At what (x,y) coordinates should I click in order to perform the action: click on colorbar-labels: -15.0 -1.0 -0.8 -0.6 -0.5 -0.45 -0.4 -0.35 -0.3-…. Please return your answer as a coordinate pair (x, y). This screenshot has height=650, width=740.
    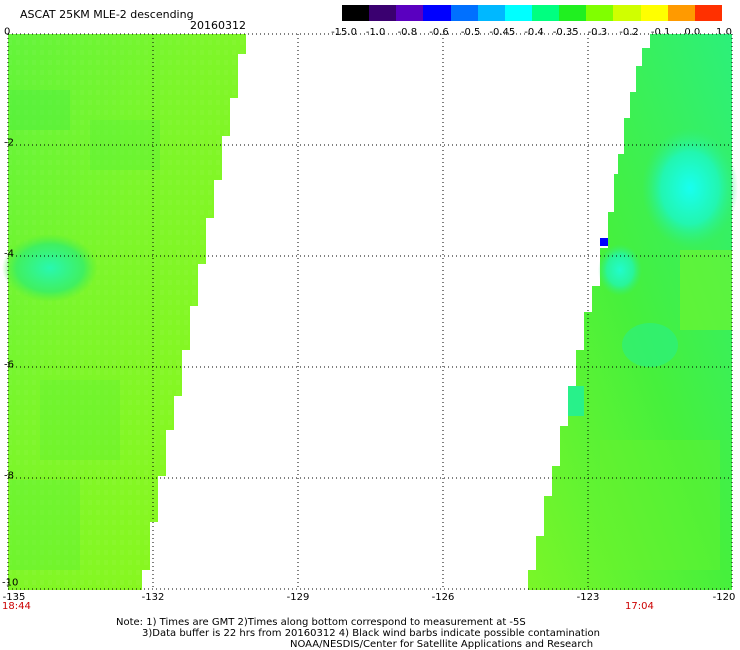
    Looking at the image, I should click on (533, 33).